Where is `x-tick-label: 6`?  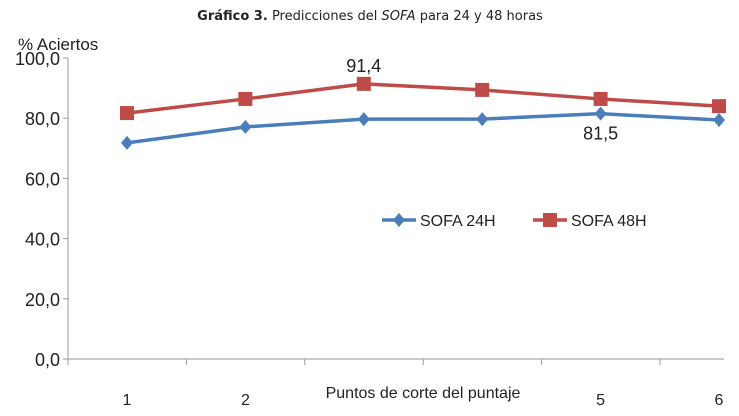 x-tick-label: 6 is located at coordinates (719, 400).